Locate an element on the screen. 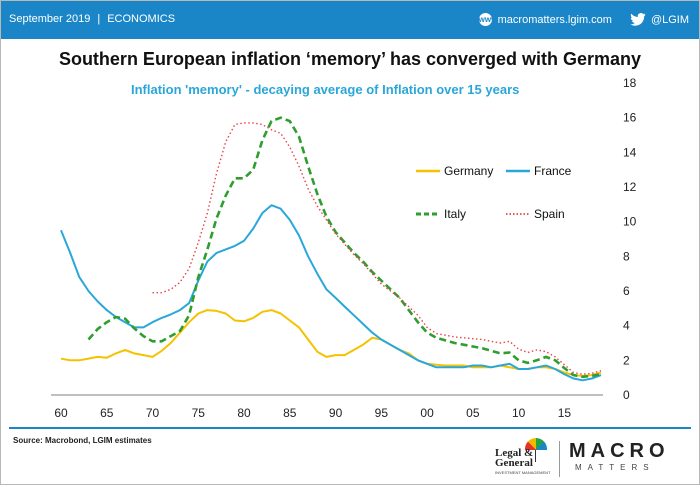 This screenshot has width=700, height=485. web-icon: www is located at coordinates (488, 19).